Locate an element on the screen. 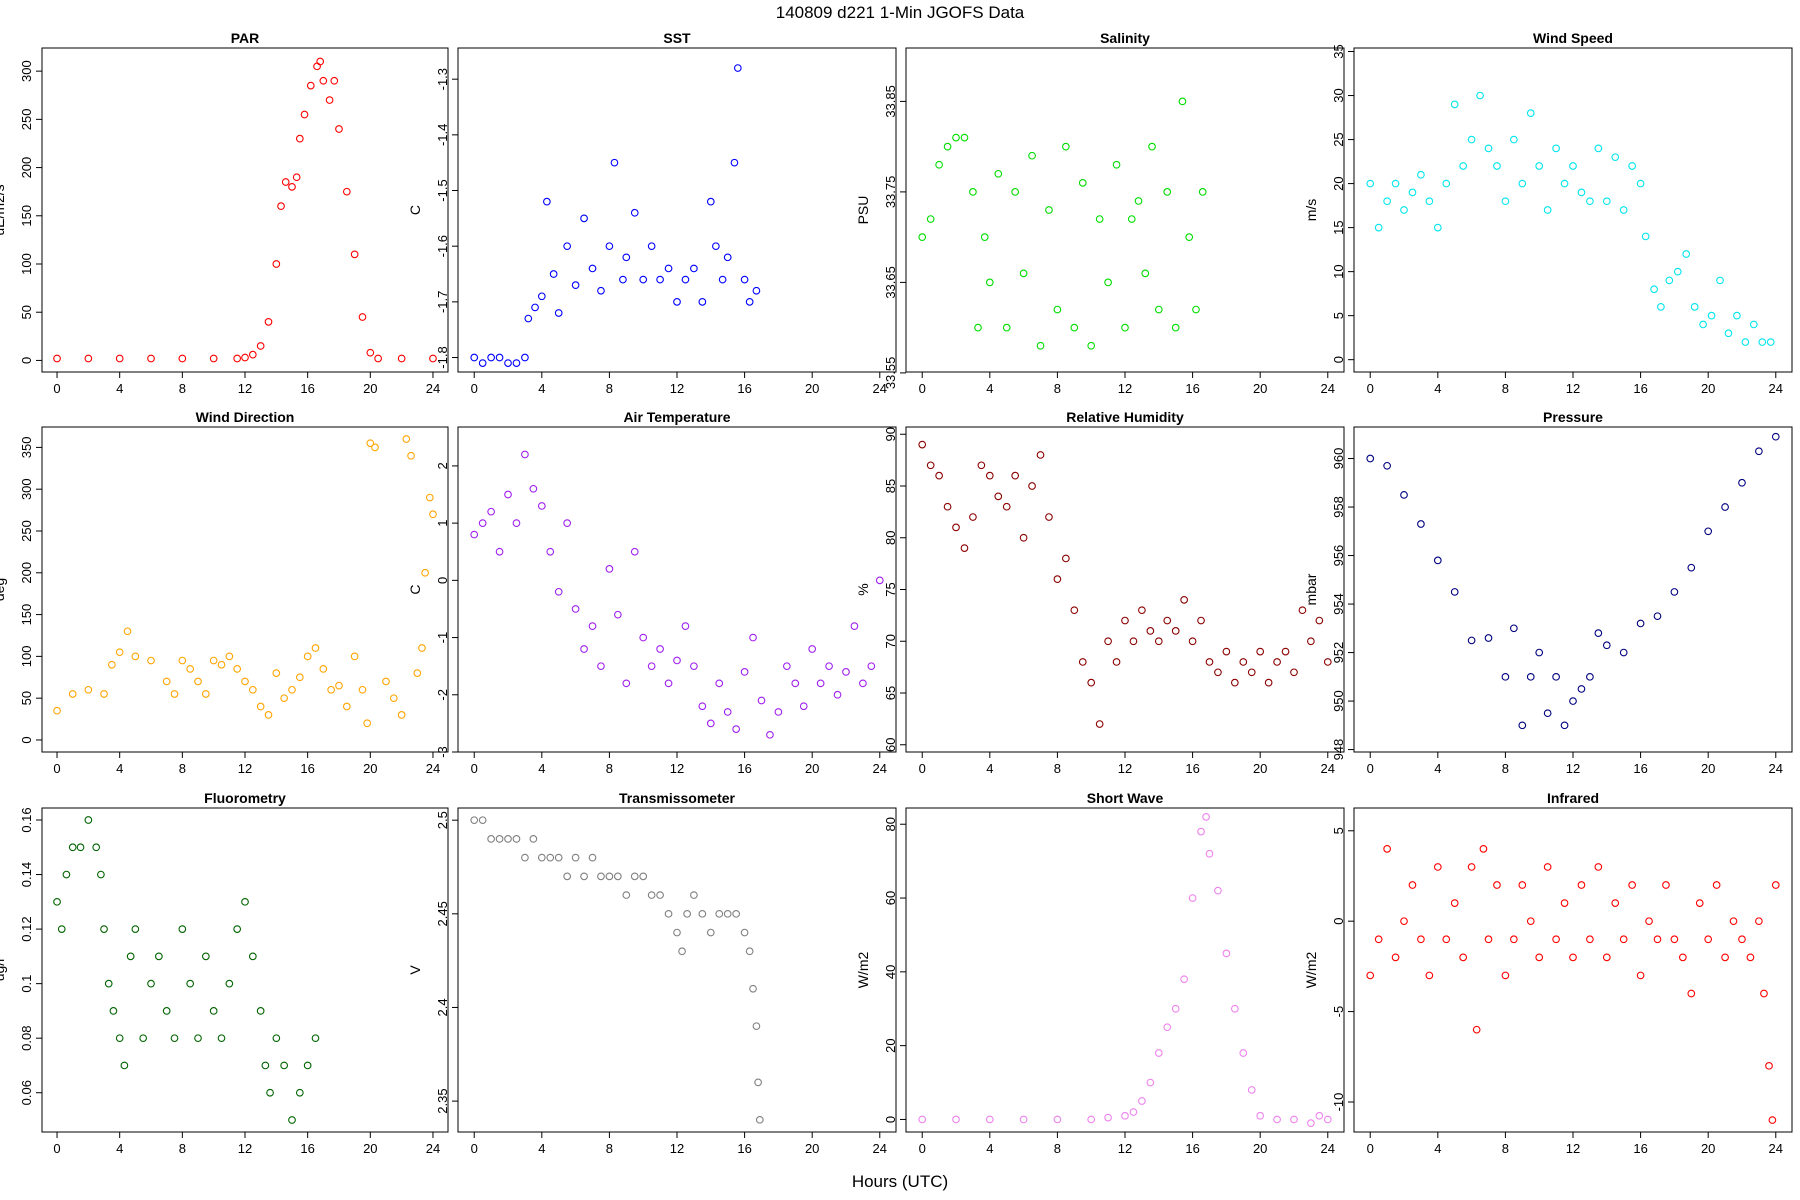  y-tick-label: 20 is located at coordinates (1338, 183).